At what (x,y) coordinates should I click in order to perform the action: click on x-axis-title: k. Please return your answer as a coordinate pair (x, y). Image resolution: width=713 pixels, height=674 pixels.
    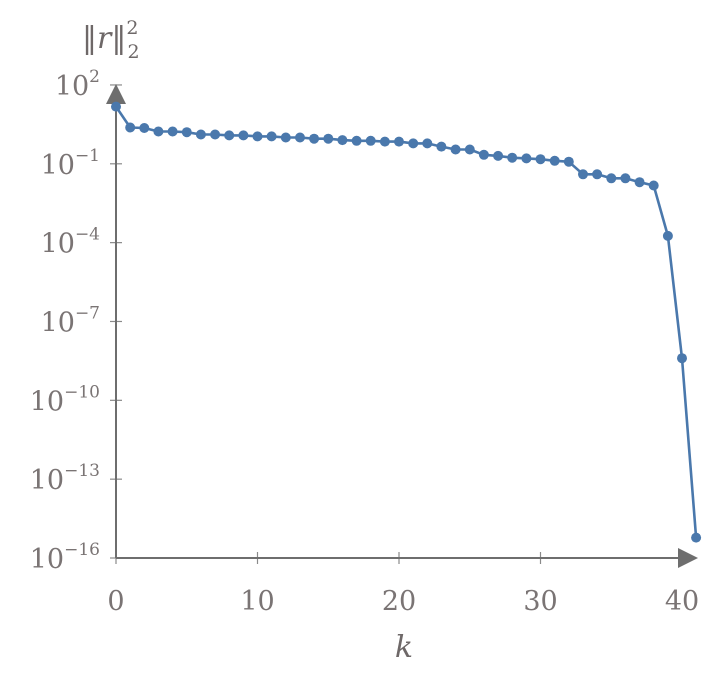
    Looking at the image, I should click on (404, 647).